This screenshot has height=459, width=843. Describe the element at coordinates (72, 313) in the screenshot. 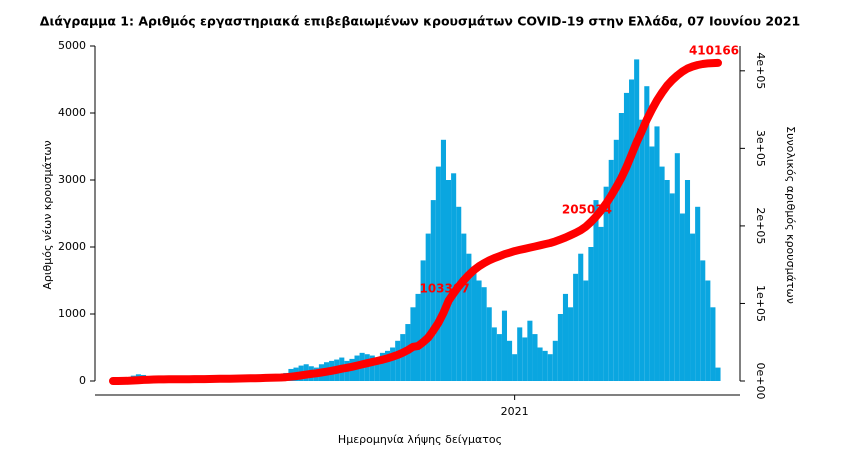

I see `y-tick-label: 1000` at that location.